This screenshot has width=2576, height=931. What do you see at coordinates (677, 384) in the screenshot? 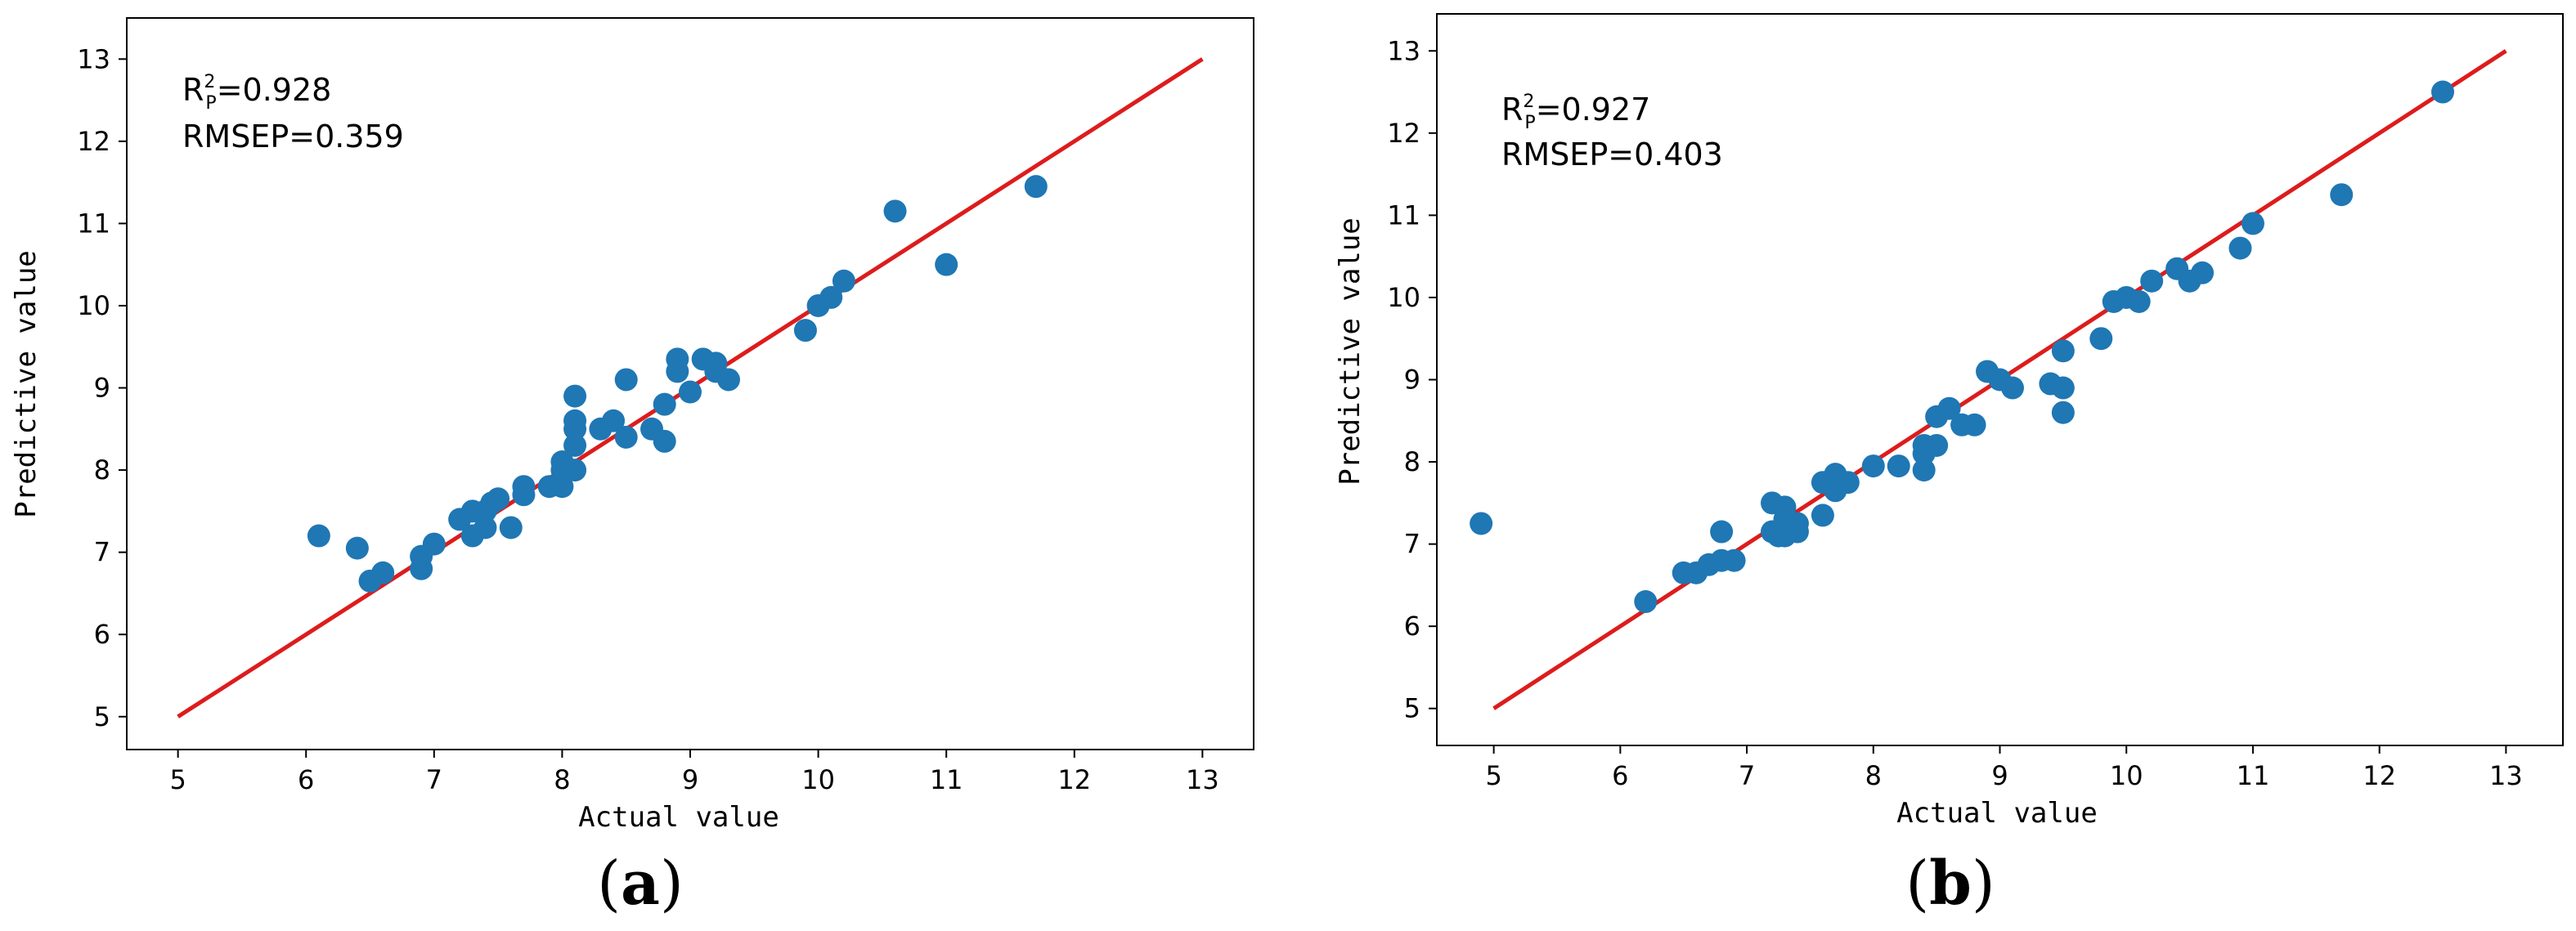
I see `scatter-points` at bounding box center [677, 384].